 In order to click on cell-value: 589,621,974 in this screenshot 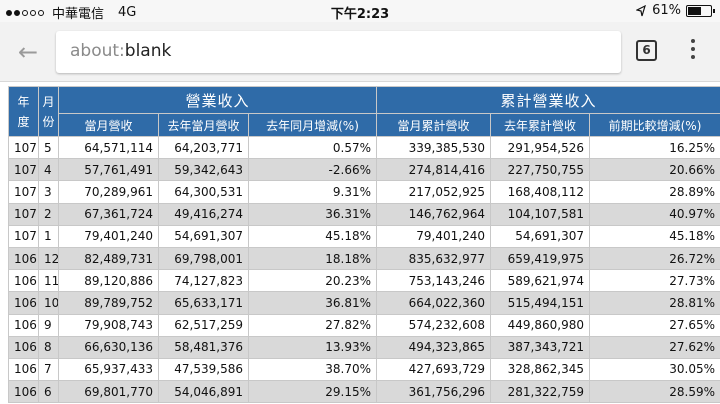, I will do `click(540, 281)`.